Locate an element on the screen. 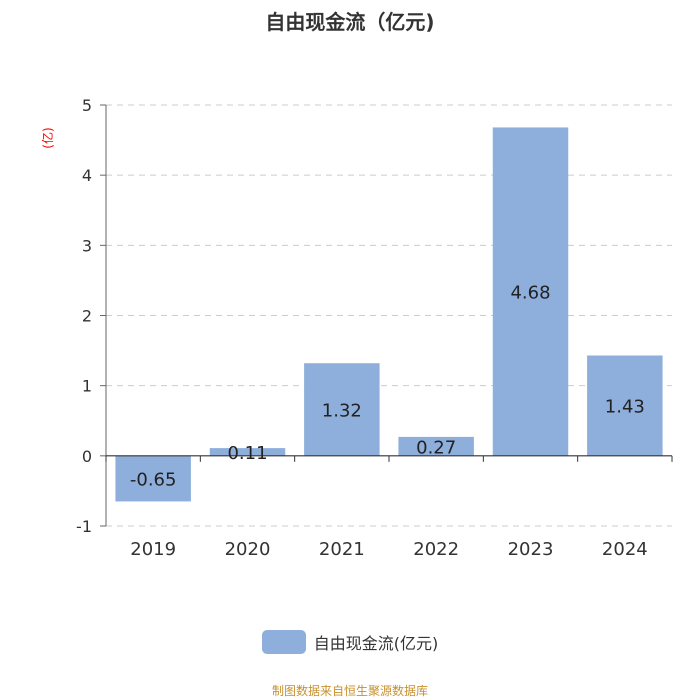  x-tick-label: 2021 is located at coordinates (342, 549).